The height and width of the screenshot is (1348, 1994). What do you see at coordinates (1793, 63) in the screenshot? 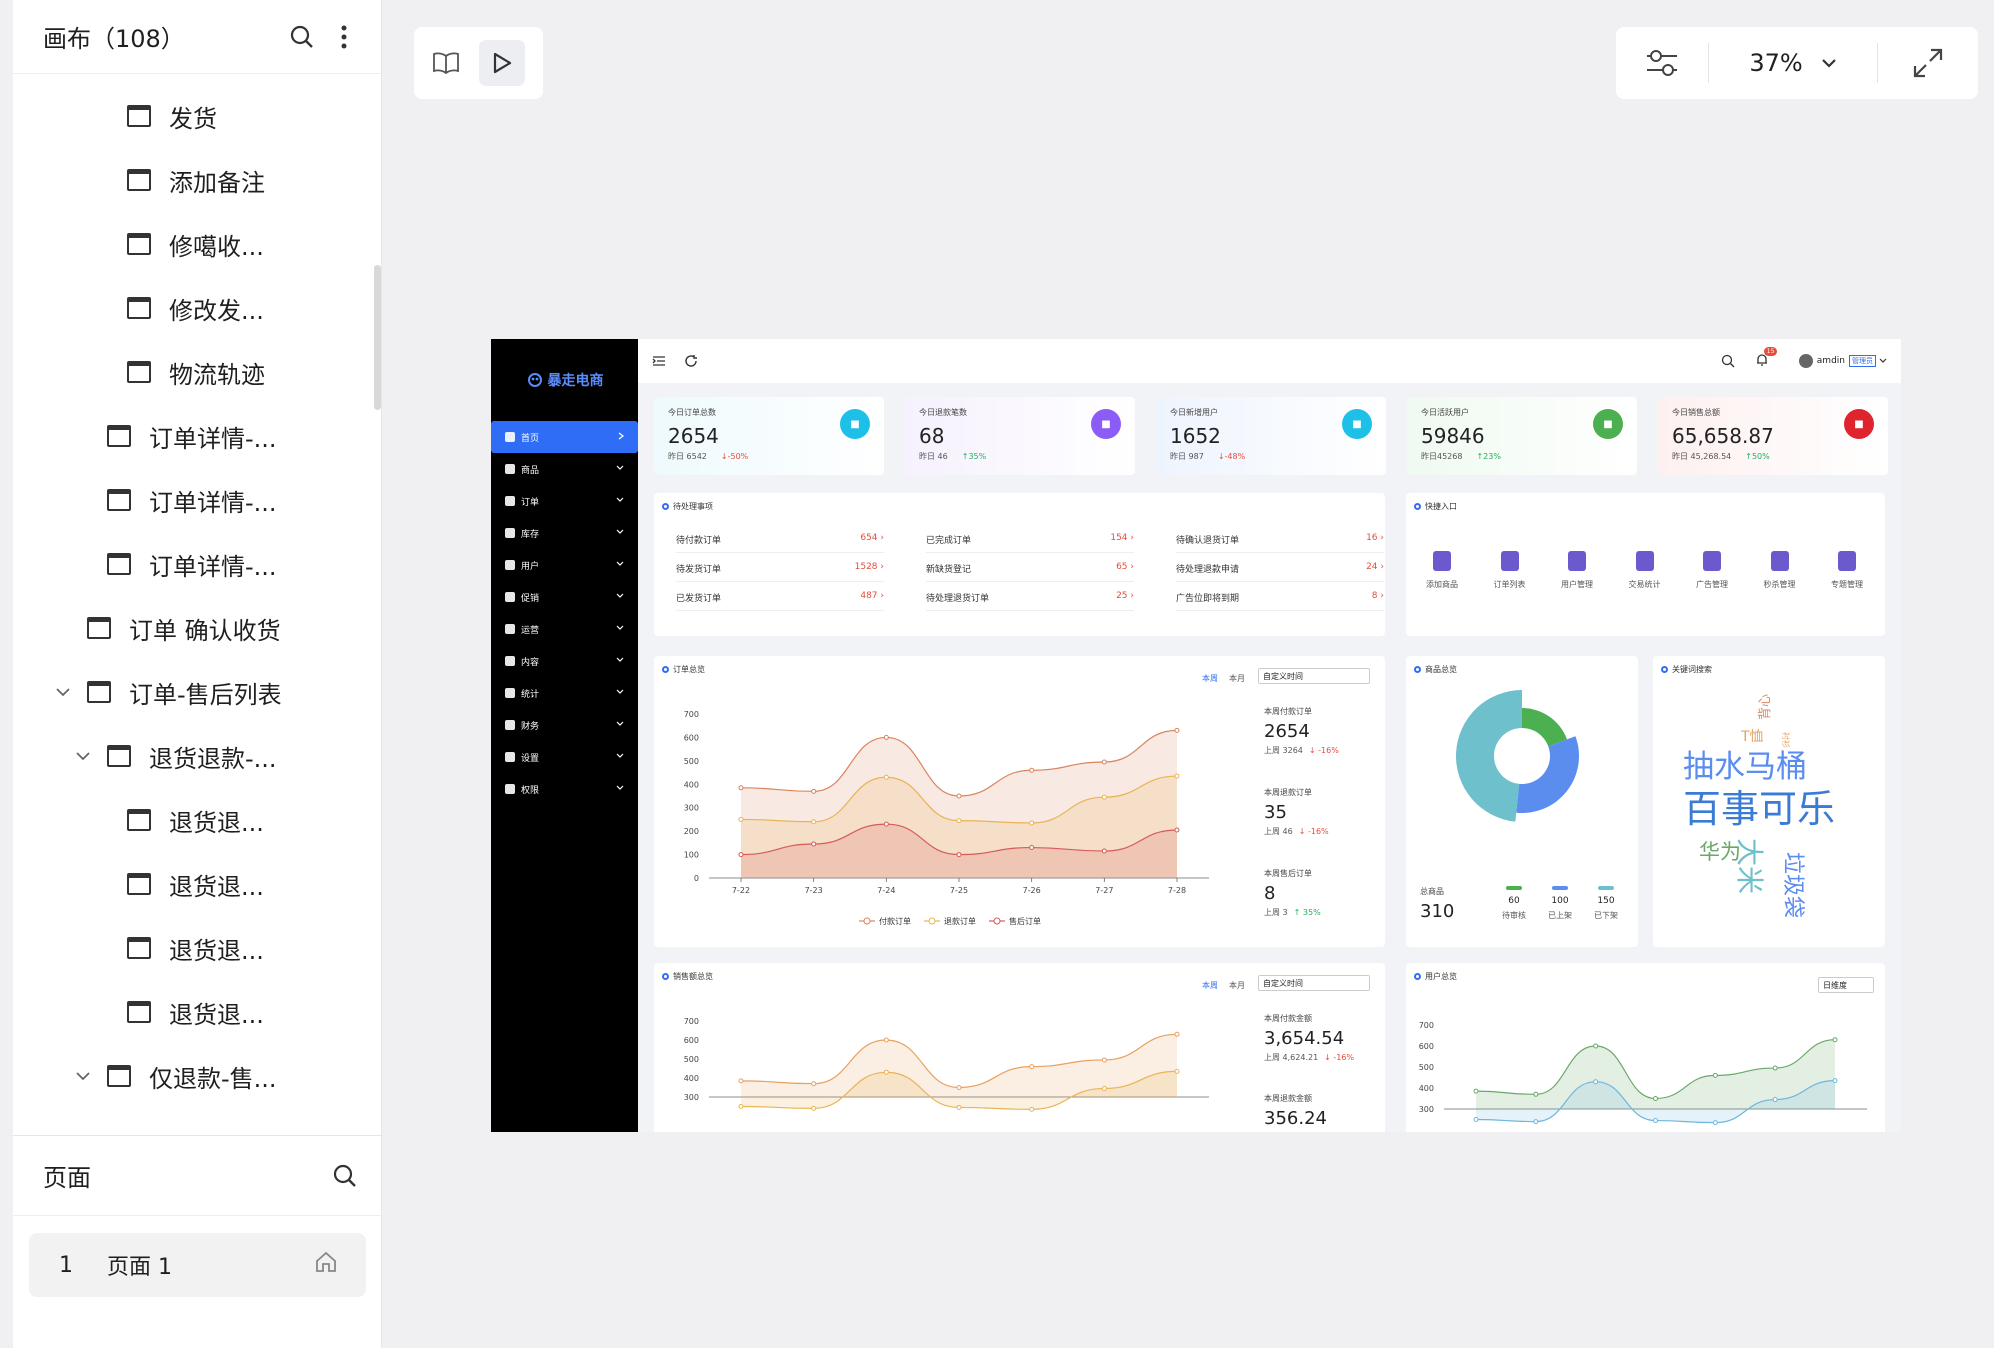
I see `zoom-select: 37%` at bounding box center [1793, 63].